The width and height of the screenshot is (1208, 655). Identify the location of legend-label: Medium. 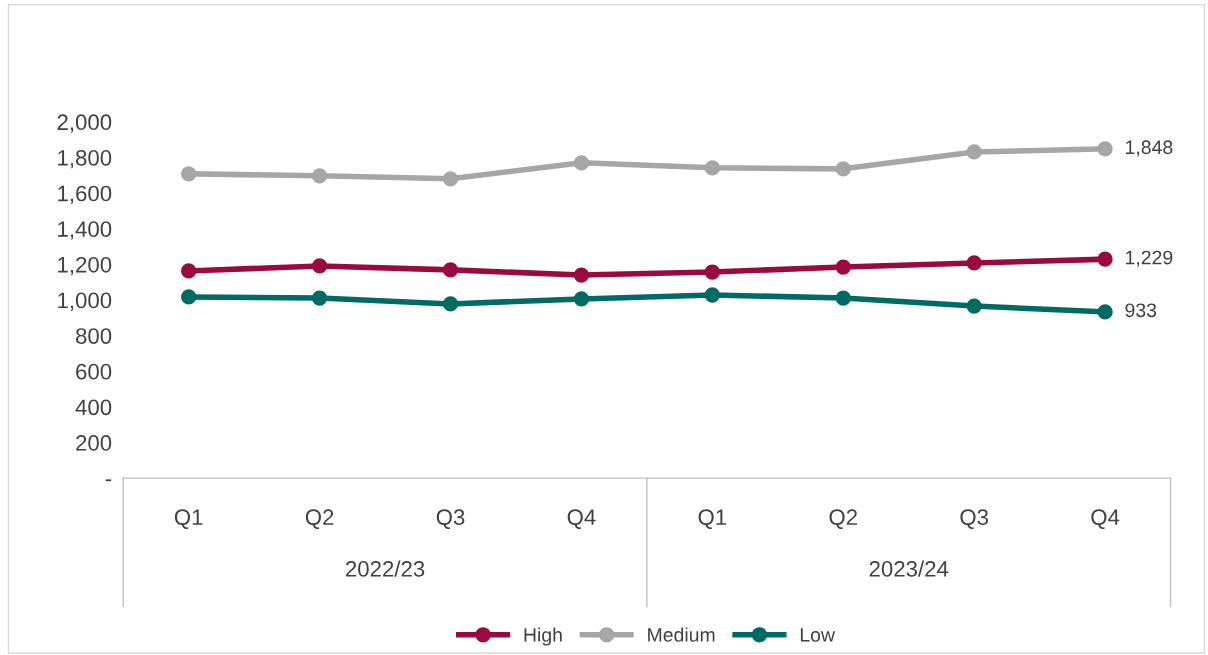
(681, 634).